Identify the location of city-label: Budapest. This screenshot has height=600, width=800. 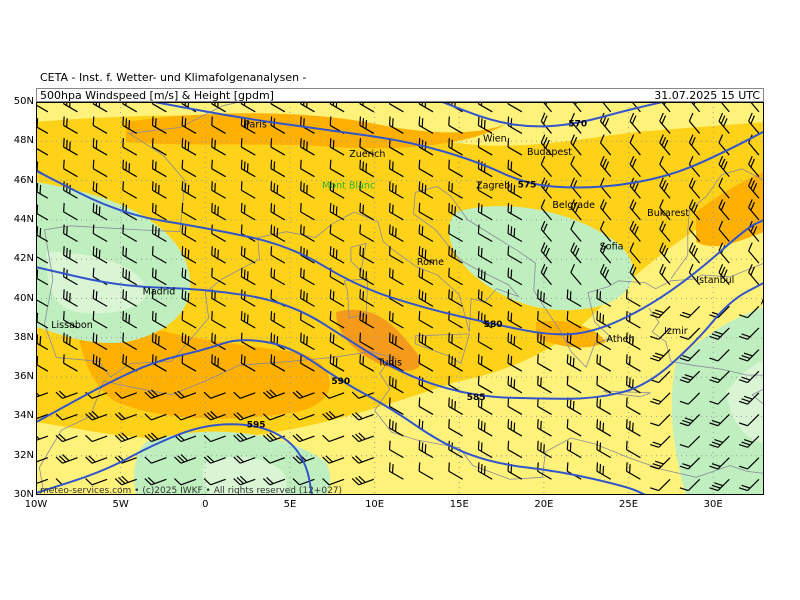
(549, 152).